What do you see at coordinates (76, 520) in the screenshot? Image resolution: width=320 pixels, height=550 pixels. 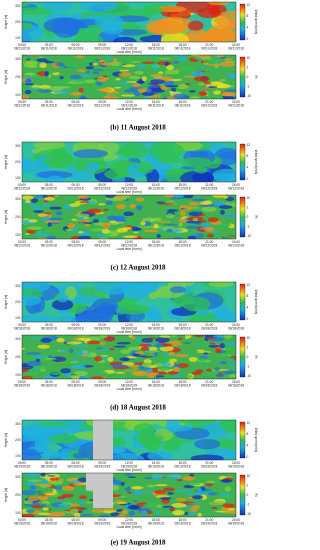 I see `x-tick-label: 06:00` at bounding box center [76, 520].